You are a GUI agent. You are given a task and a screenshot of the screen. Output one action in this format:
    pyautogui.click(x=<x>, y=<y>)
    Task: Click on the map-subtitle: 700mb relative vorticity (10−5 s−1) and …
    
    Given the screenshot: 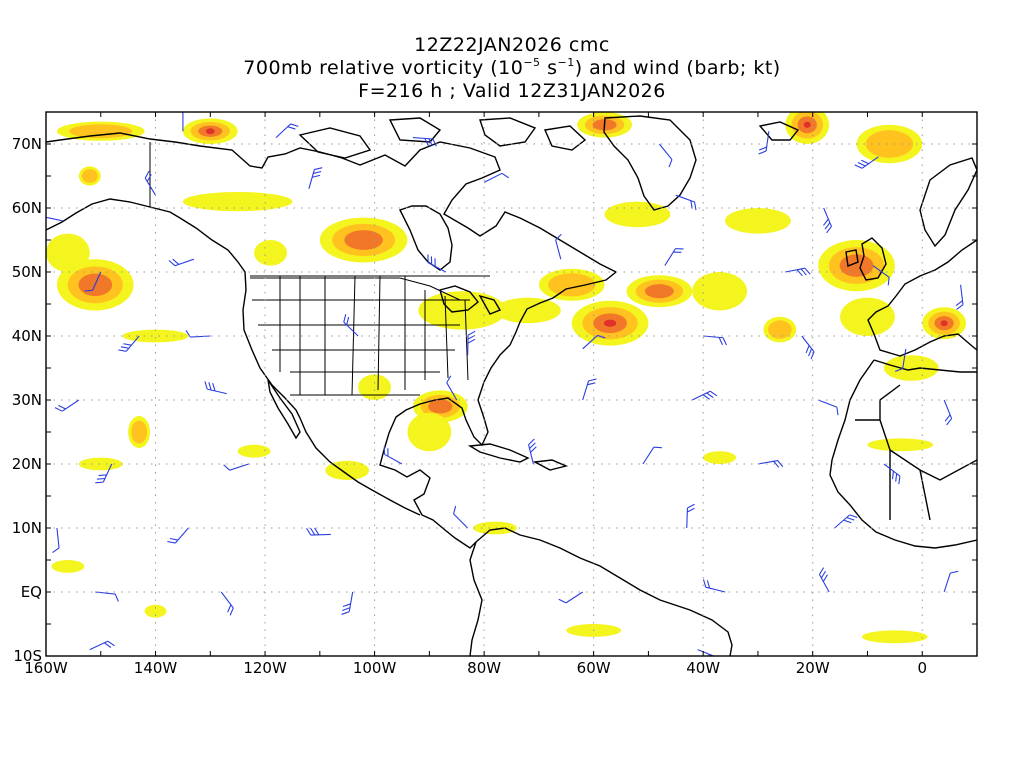 What is the action you would take?
    pyautogui.click(x=512, y=68)
    